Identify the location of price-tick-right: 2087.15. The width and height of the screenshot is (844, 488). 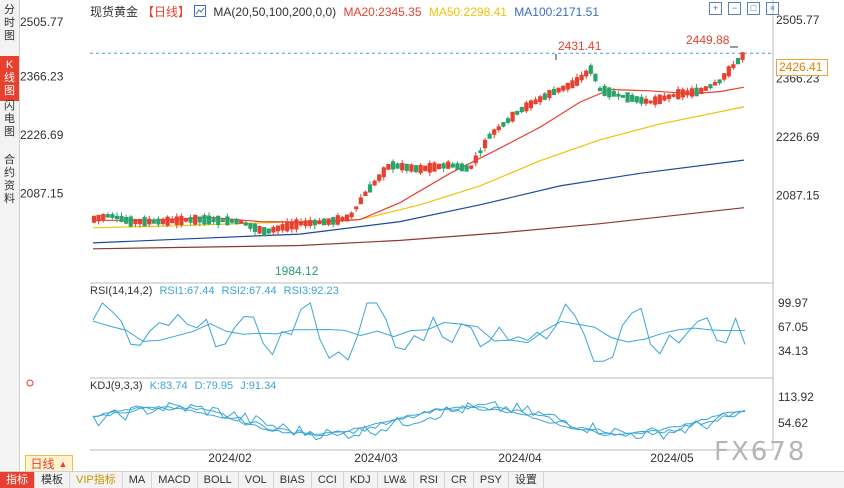
(798, 196).